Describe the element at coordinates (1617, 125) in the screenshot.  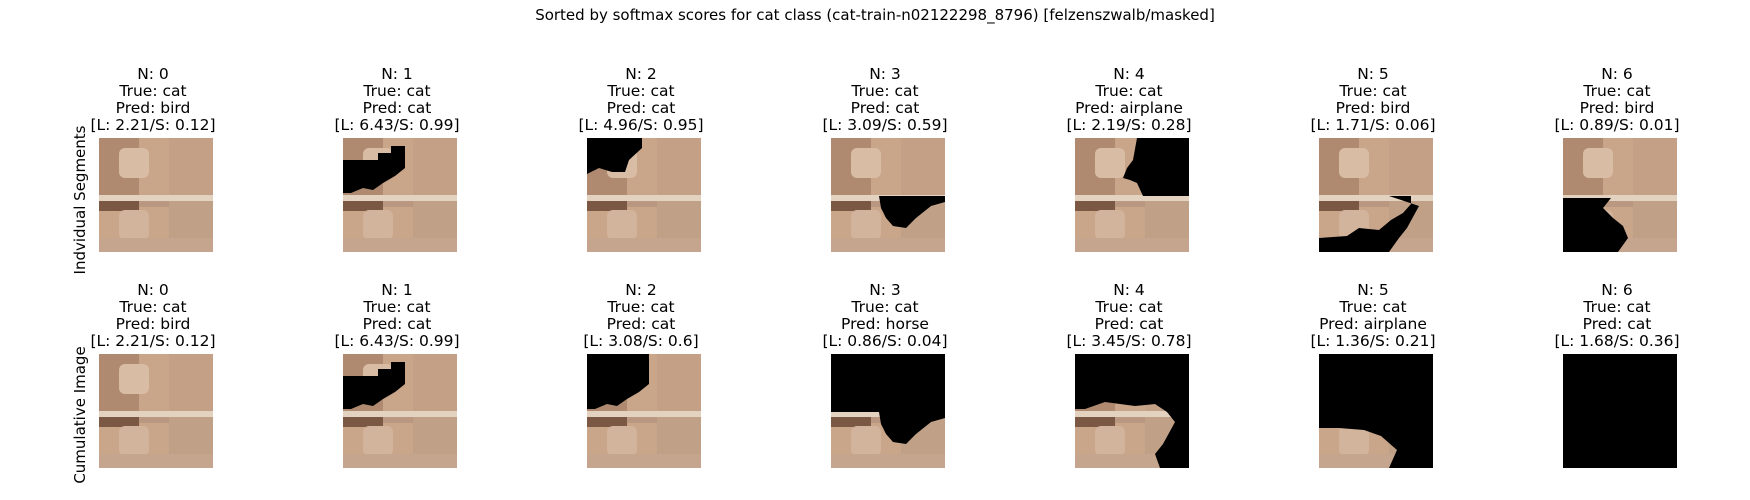
I see `individual-score-label-6: [L: 0.89/S: 0.01]` at that location.